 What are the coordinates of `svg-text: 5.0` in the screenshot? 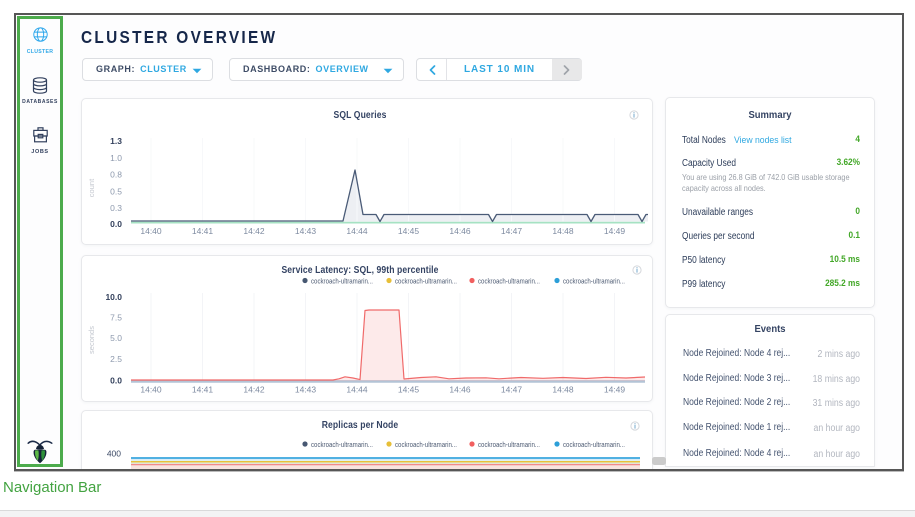 It's located at (116, 338).